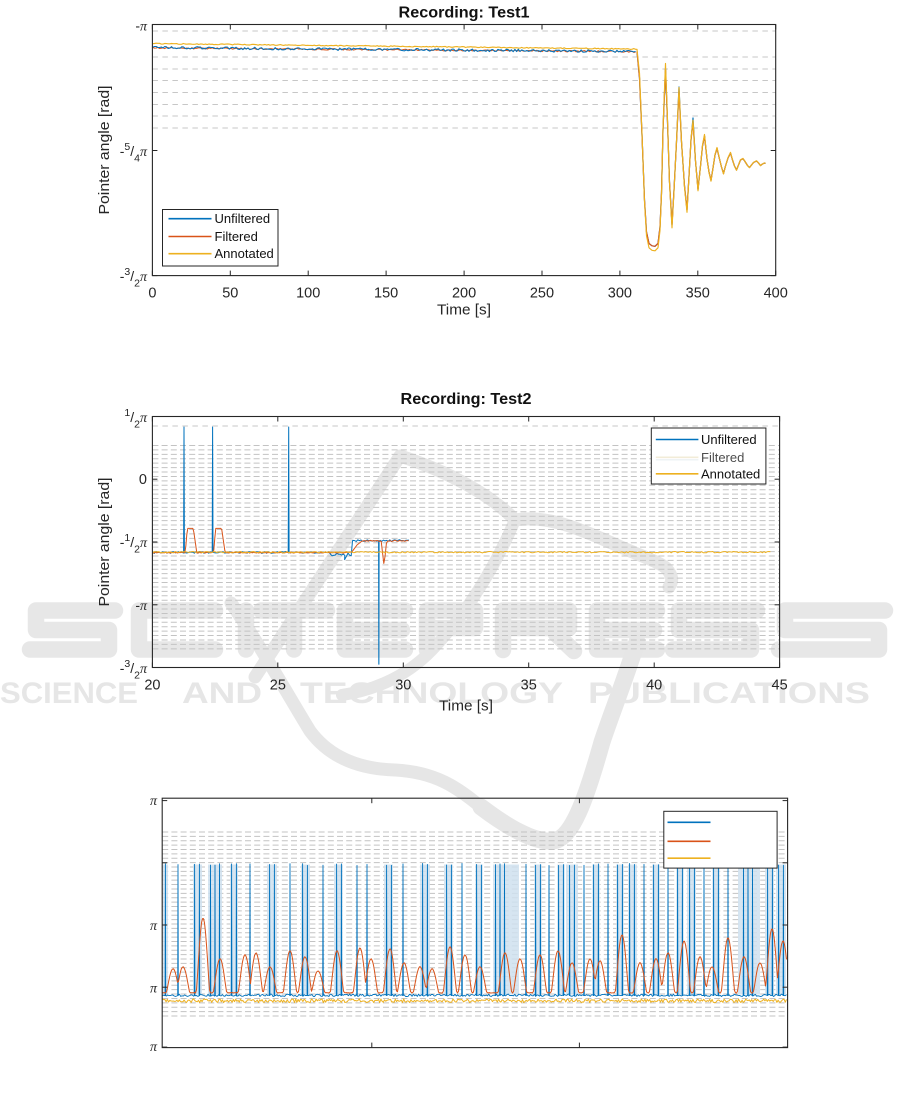 The width and height of the screenshot is (901, 1103). I want to click on svg-text: 100, so click(308, 294).